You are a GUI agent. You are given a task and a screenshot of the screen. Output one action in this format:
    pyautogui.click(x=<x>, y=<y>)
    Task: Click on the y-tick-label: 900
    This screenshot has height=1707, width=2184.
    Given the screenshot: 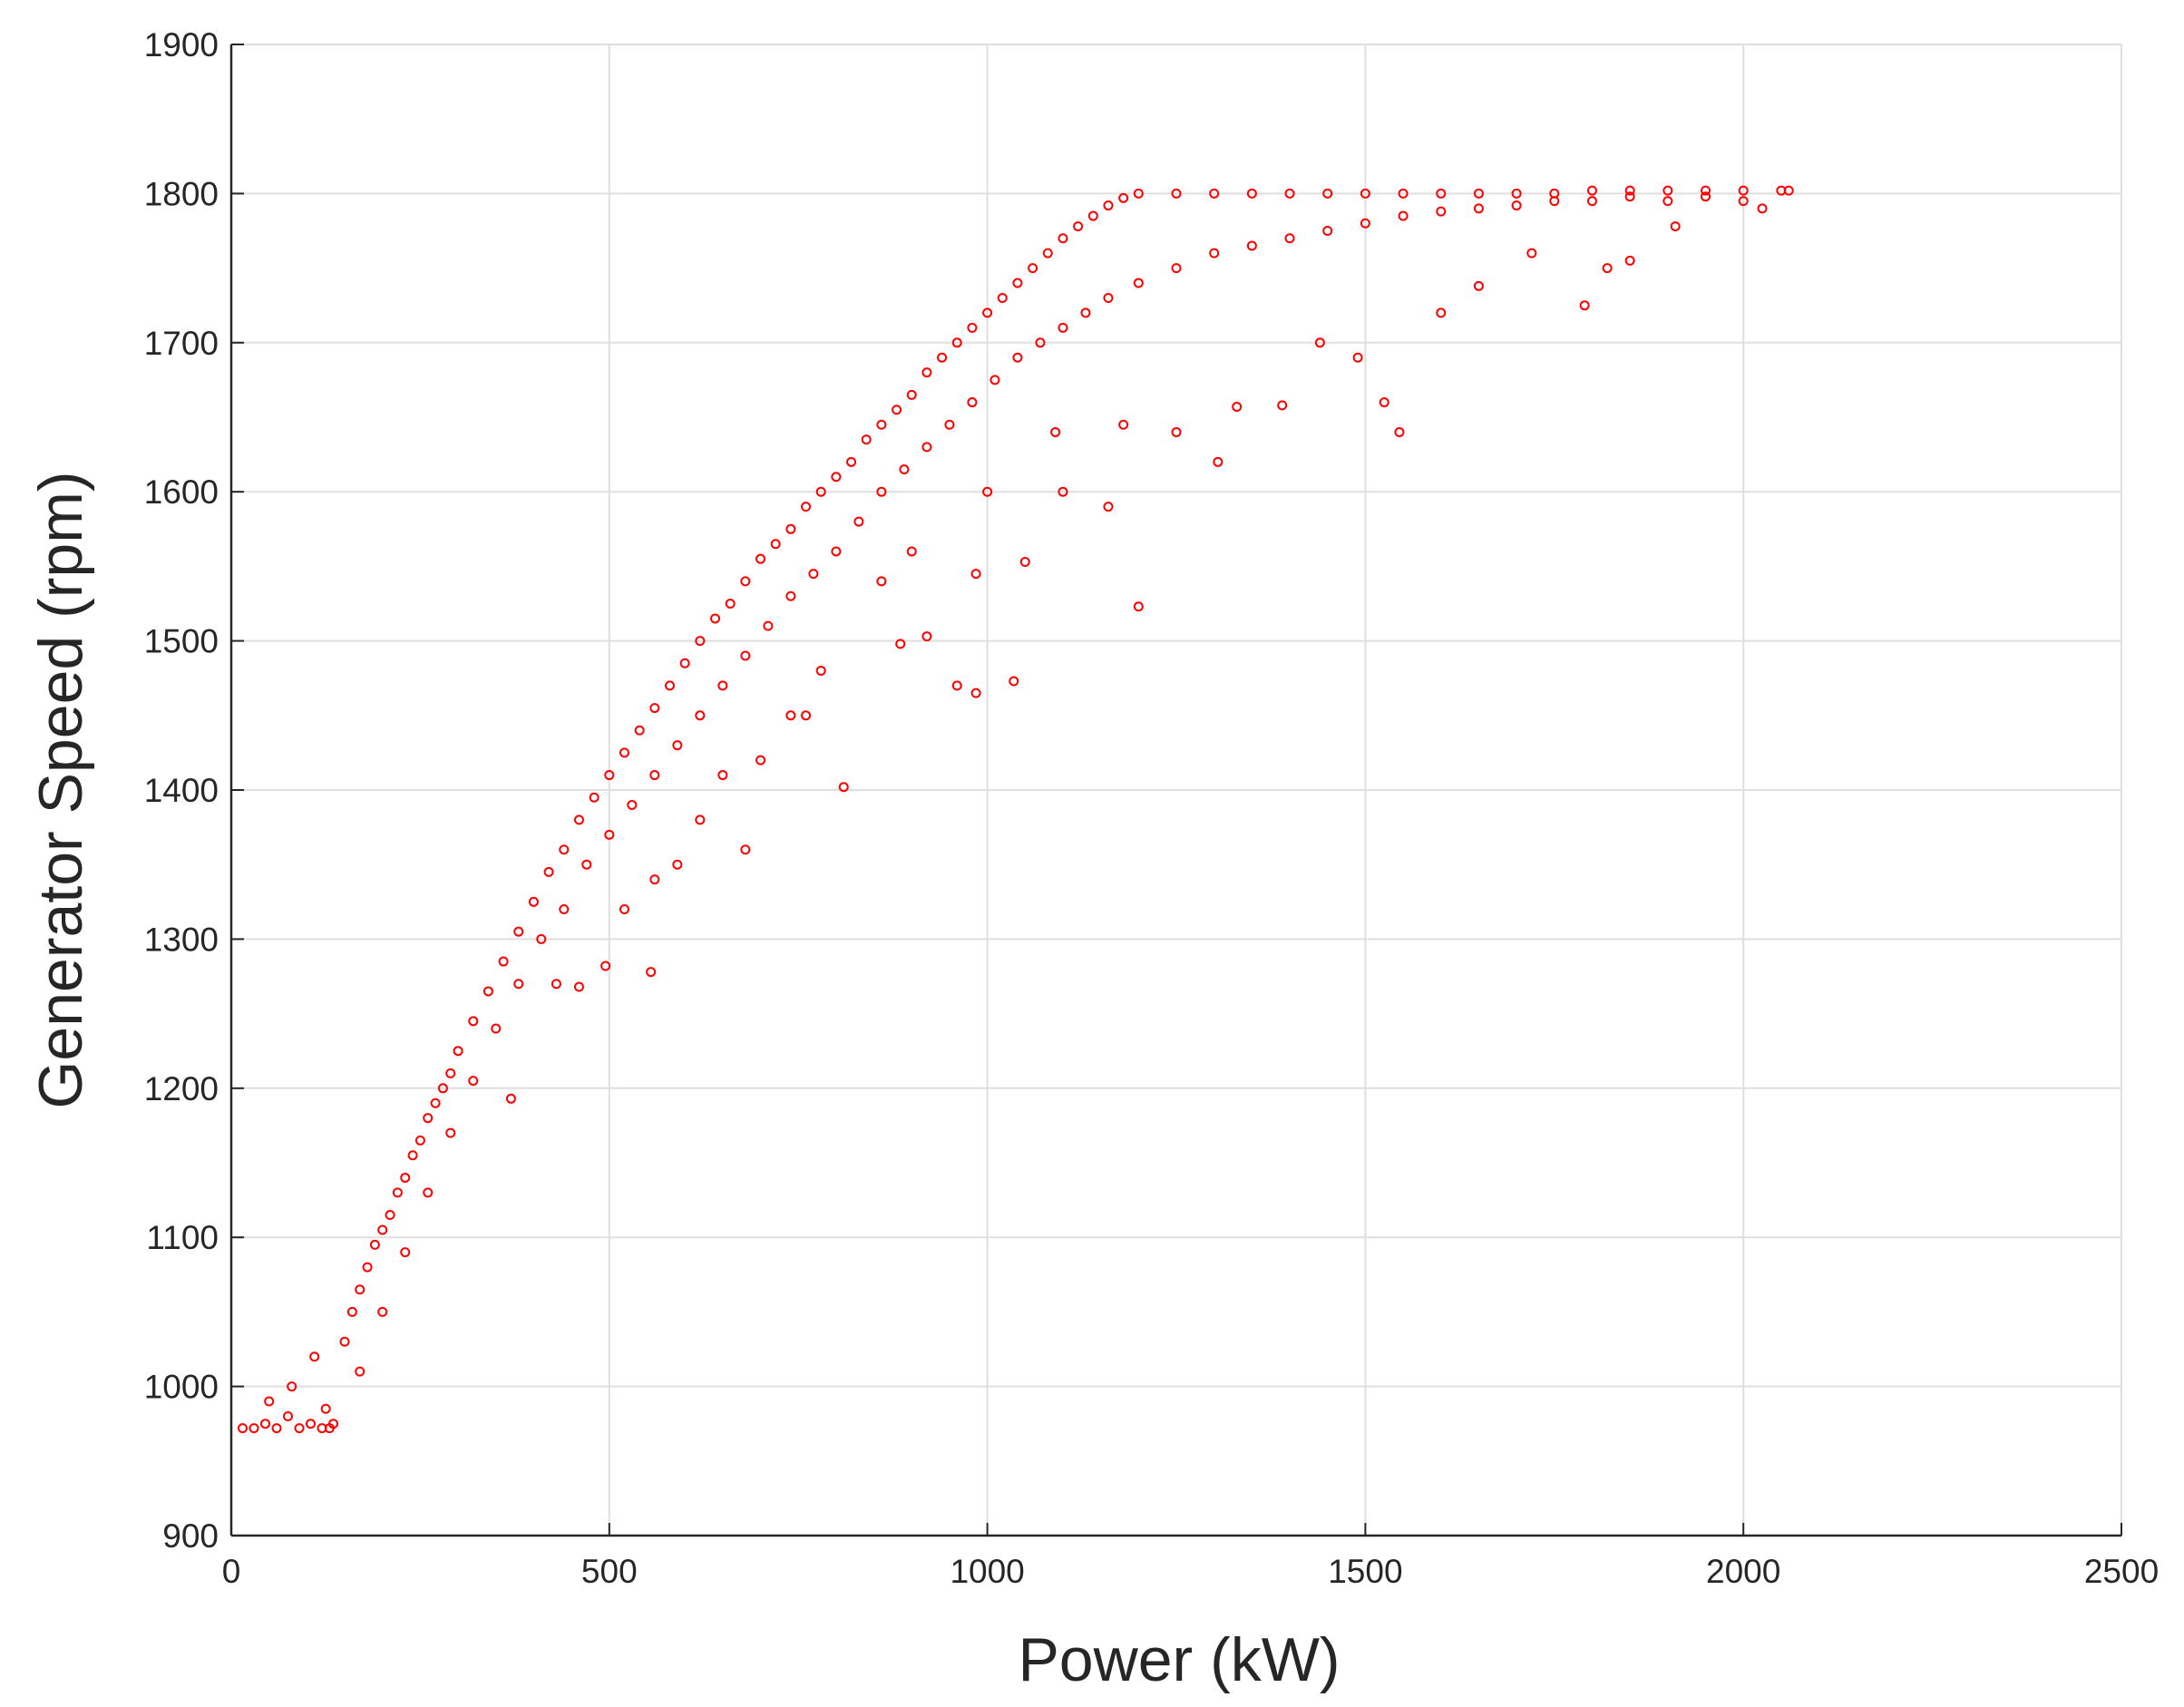 What is the action you would take?
    pyautogui.click(x=190, y=1536)
    